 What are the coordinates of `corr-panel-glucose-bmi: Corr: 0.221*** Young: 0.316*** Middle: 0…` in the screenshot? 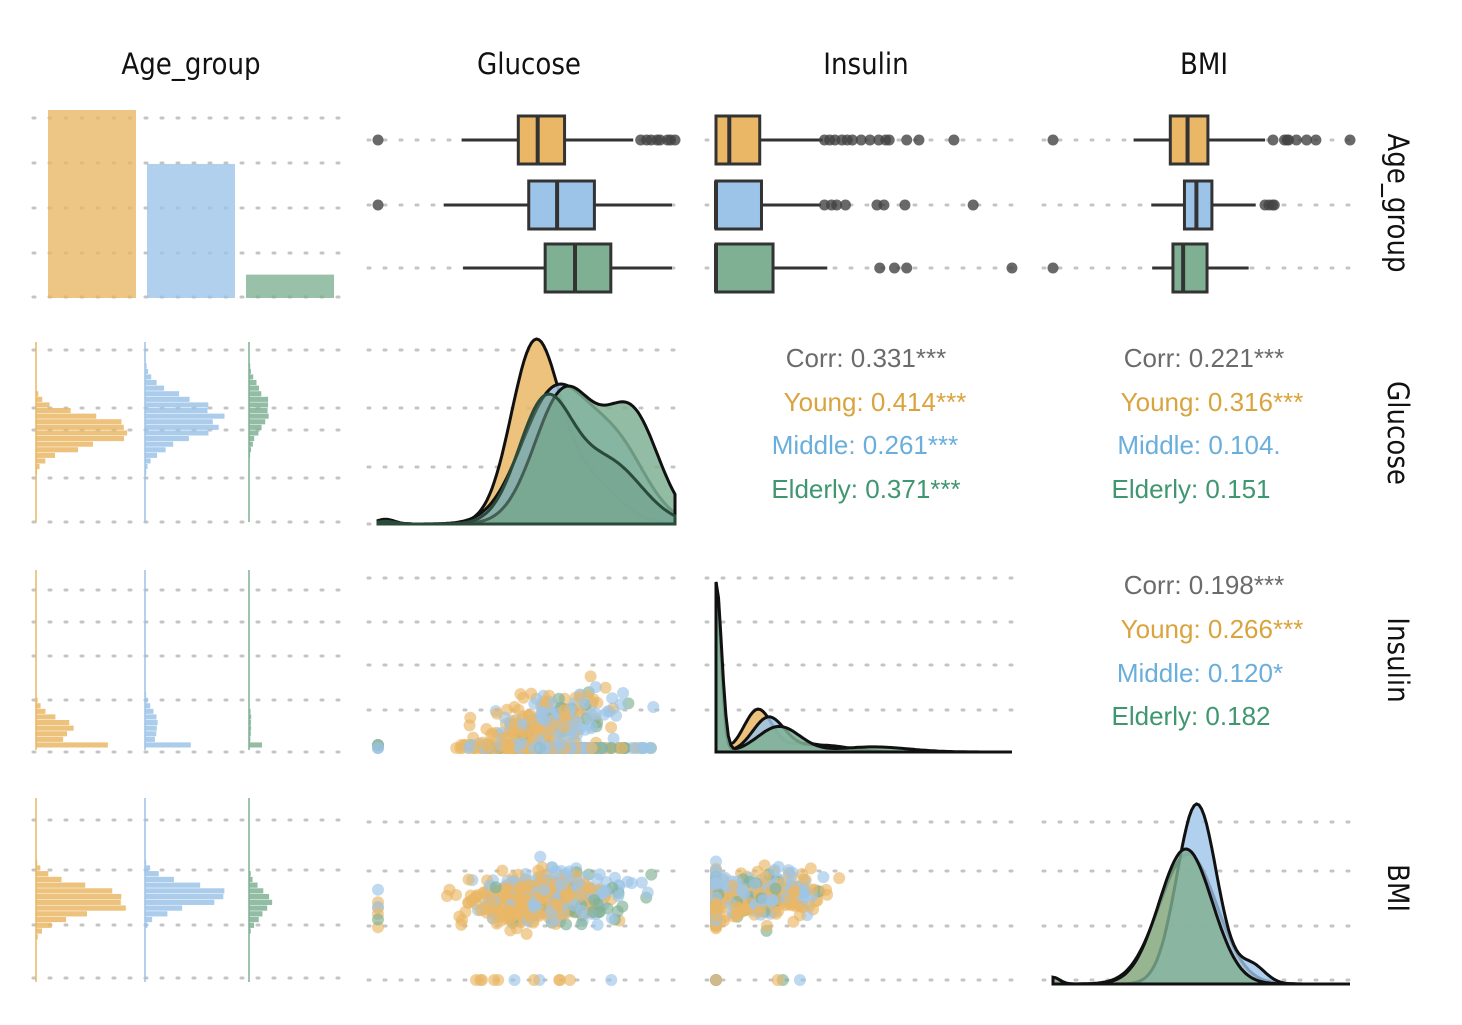 It's located at (1208, 423).